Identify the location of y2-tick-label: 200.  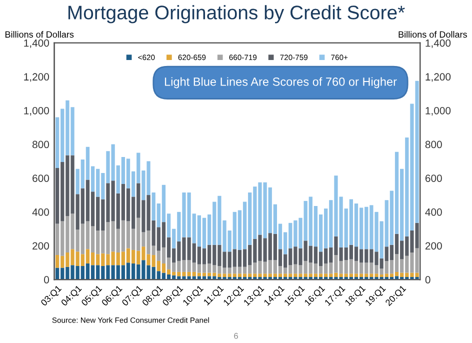
(433, 246).